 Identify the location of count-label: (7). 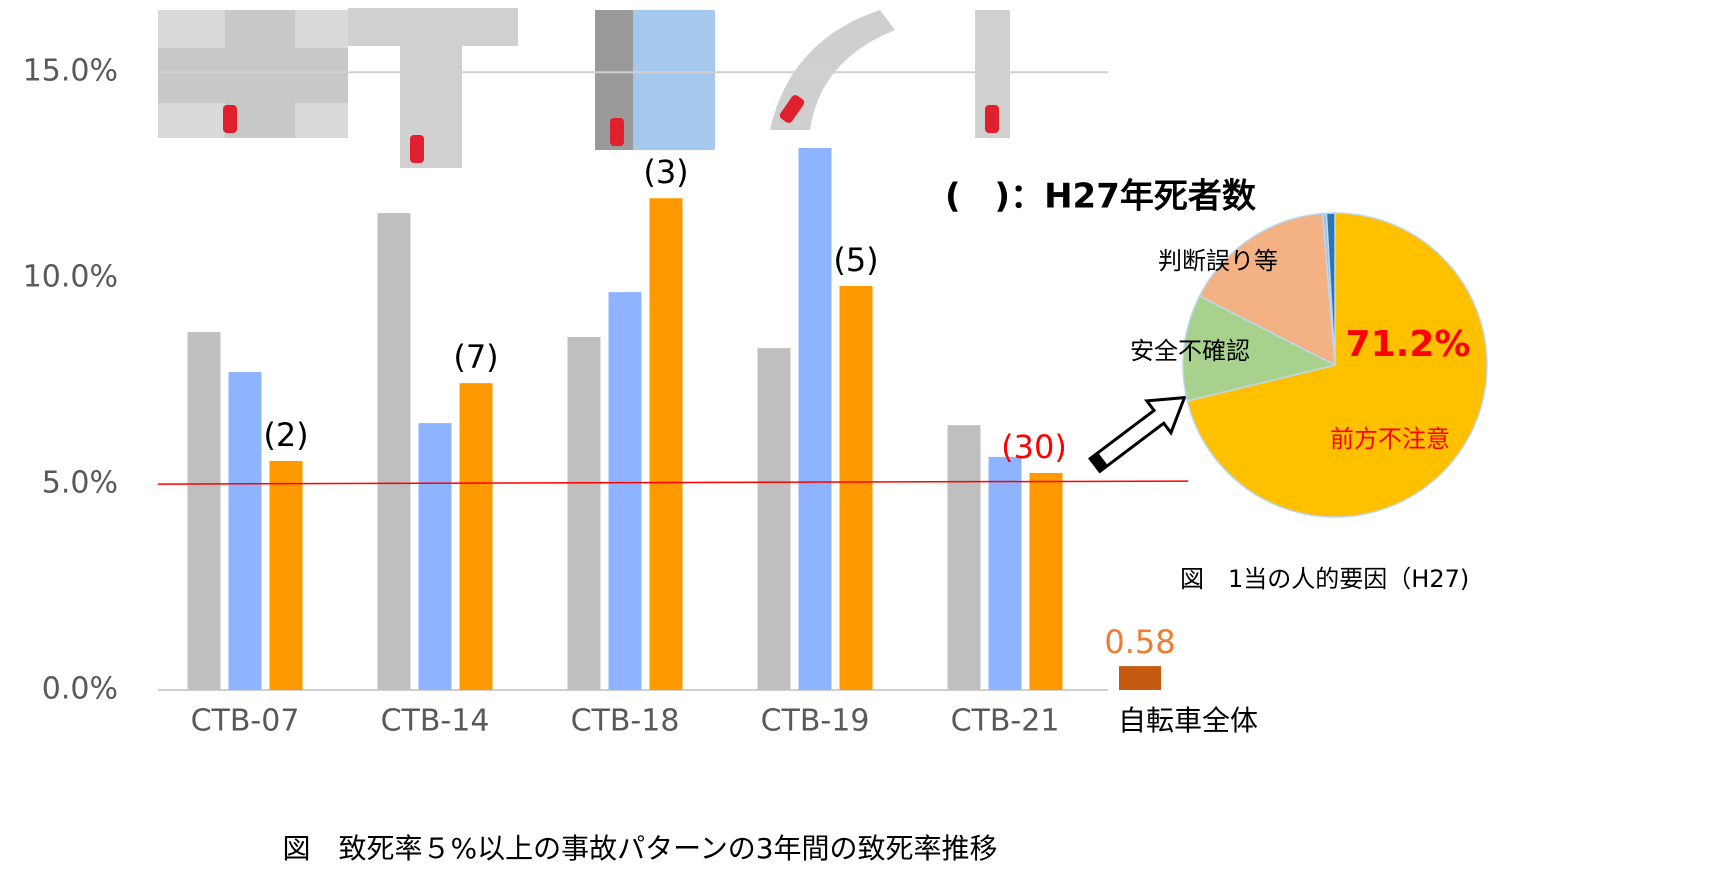
(475, 357).